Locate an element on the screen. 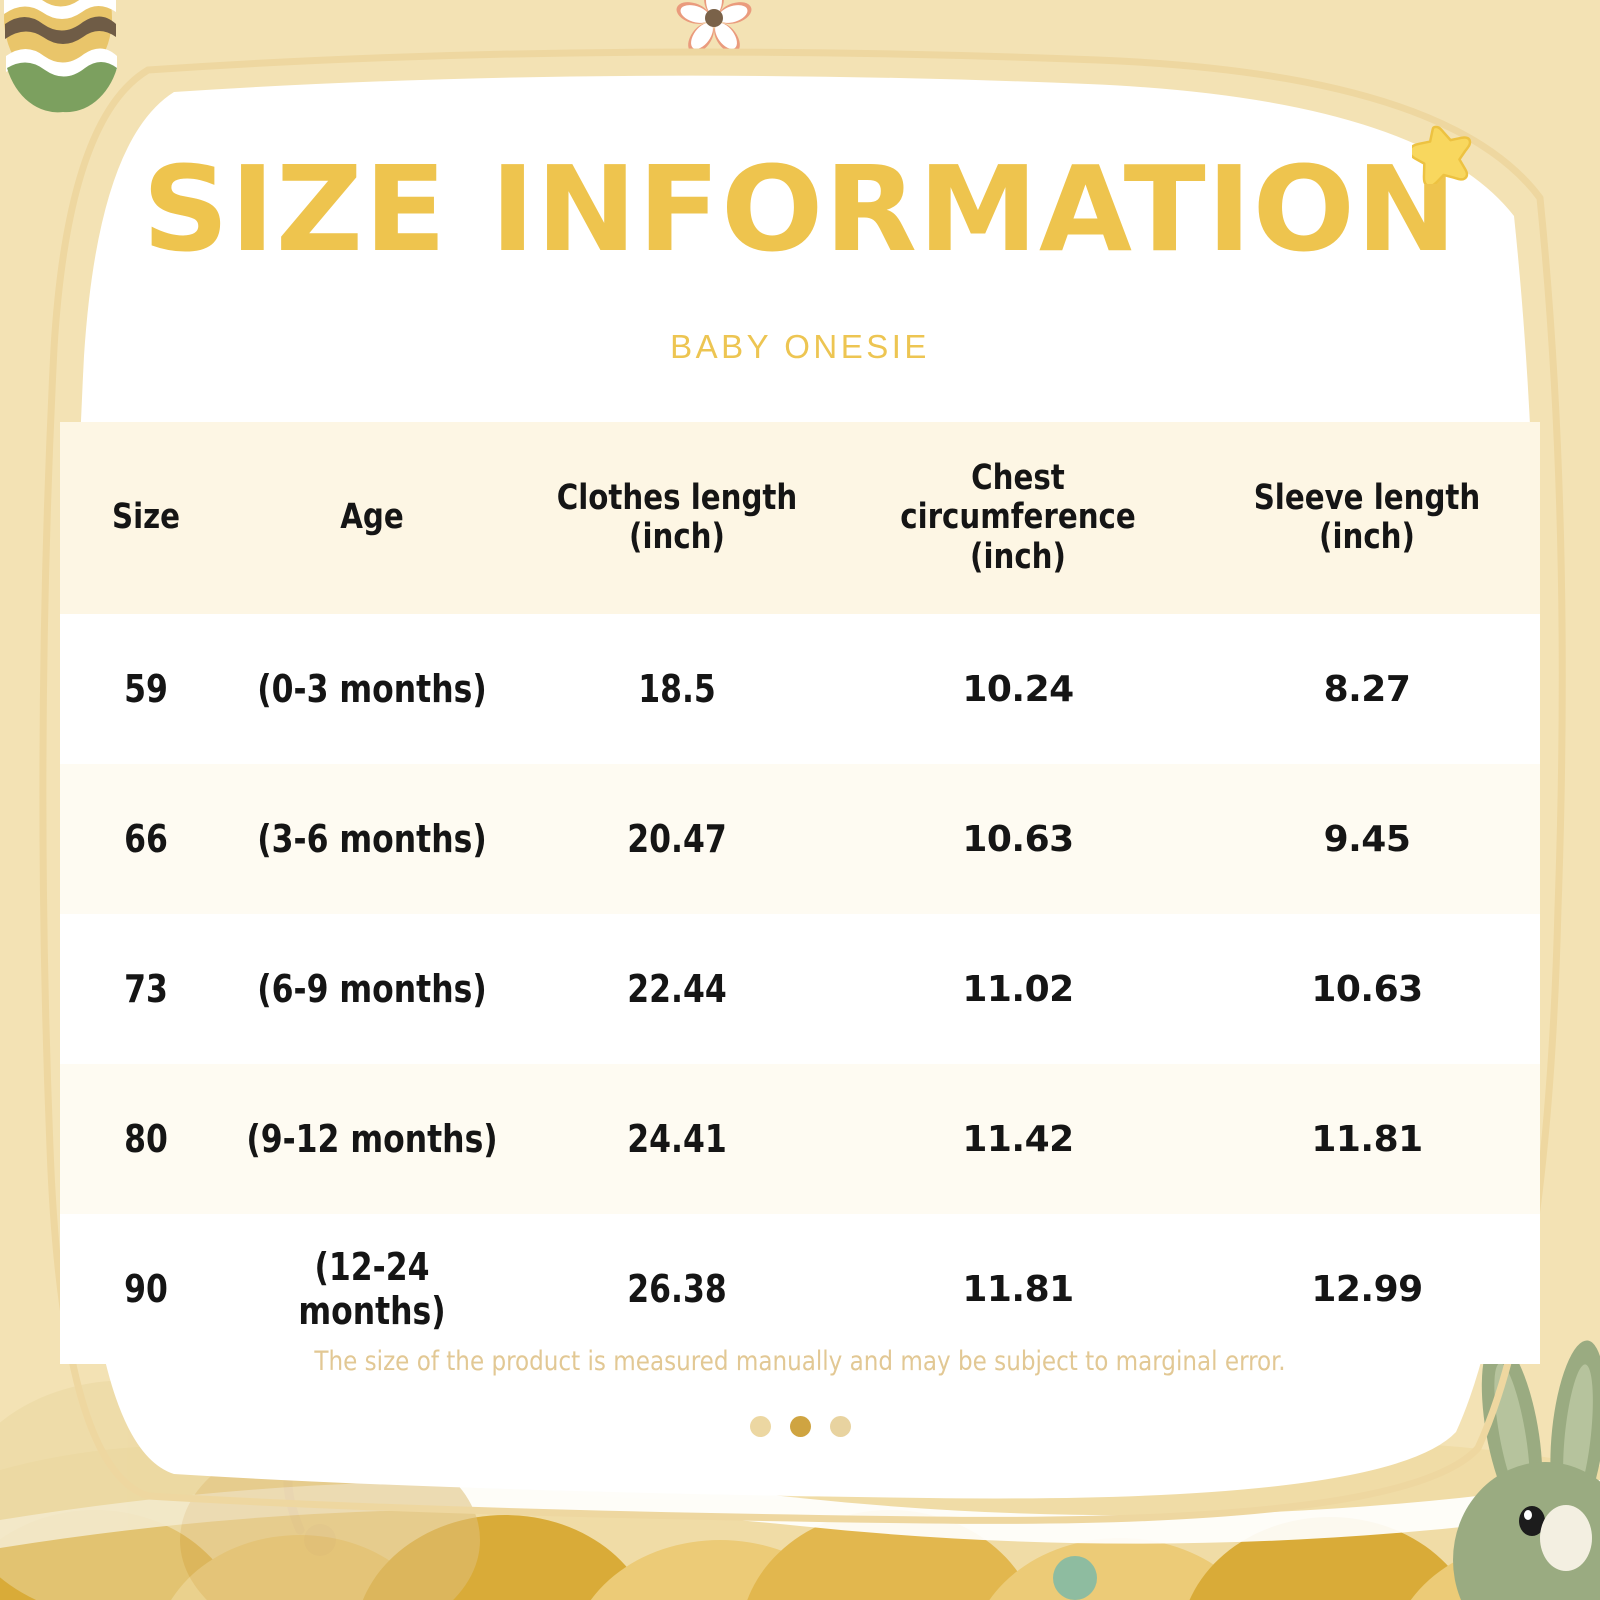  cell-chest-circumference: 11.02 is located at coordinates (1018, 989).